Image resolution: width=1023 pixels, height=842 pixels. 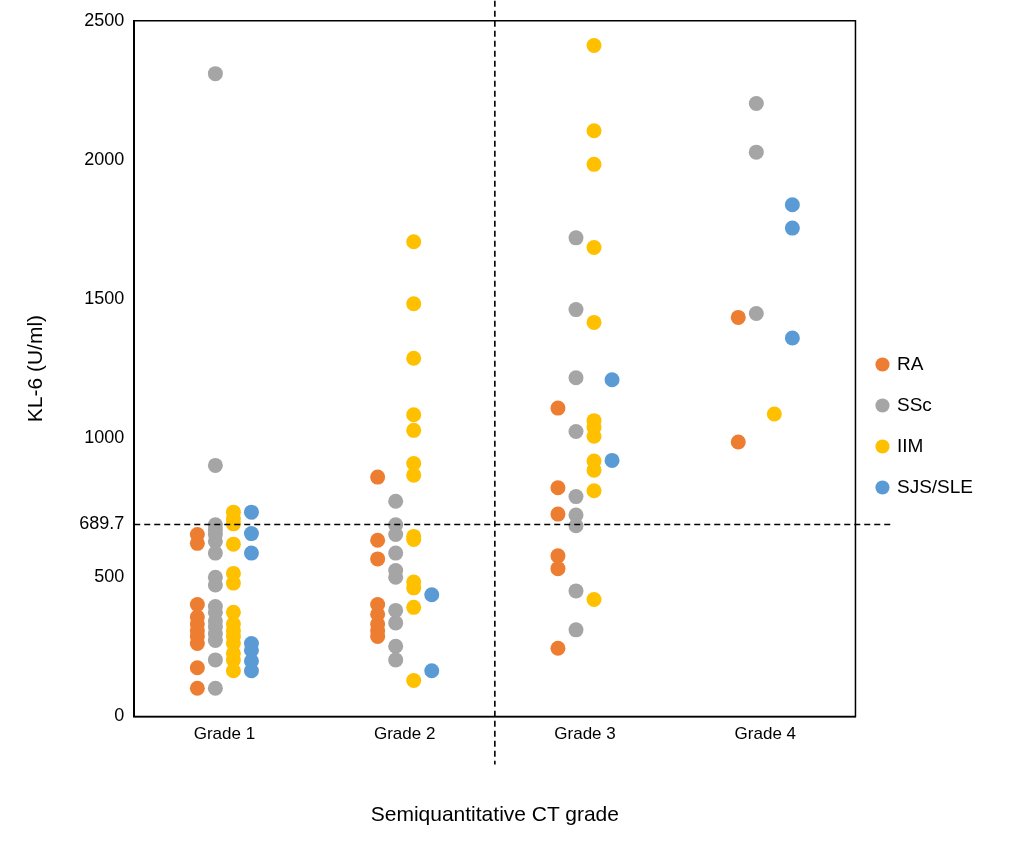 What do you see at coordinates (104, 19) in the screenshot?
I see `y-tick-label: 2500` at bounding box center [104, 19].